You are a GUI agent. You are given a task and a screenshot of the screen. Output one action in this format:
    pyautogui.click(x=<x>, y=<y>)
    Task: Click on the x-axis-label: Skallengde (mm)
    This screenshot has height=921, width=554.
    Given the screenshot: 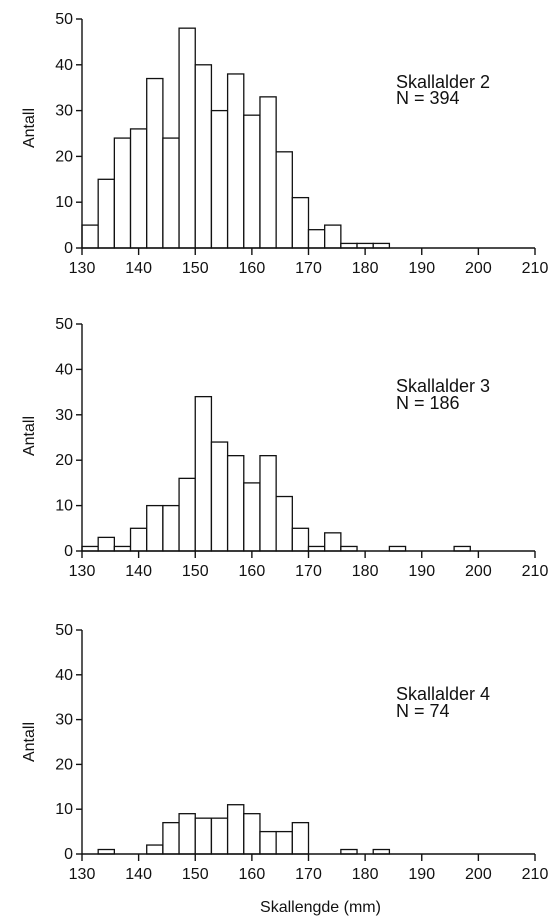 What is the action you would take?
    pyautogui.click(x=320, y=907)
    